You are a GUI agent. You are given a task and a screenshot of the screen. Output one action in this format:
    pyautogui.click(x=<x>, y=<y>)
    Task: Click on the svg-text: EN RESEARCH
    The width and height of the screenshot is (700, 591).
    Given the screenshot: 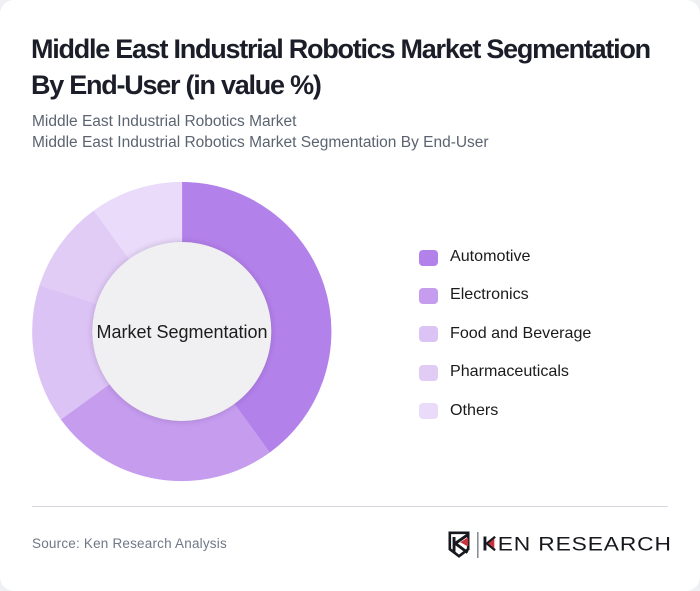 What is the action you would take?
    pyautogui.click(x=585, y=544)
    